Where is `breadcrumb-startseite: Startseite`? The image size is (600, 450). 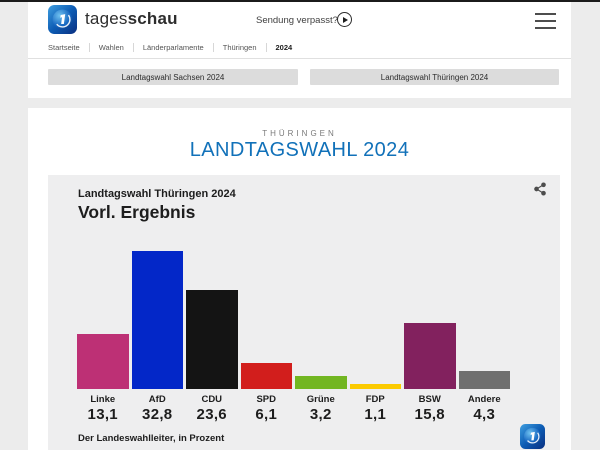
breadcrumb-startseite: Startseite is located at coordinates (69, 47).